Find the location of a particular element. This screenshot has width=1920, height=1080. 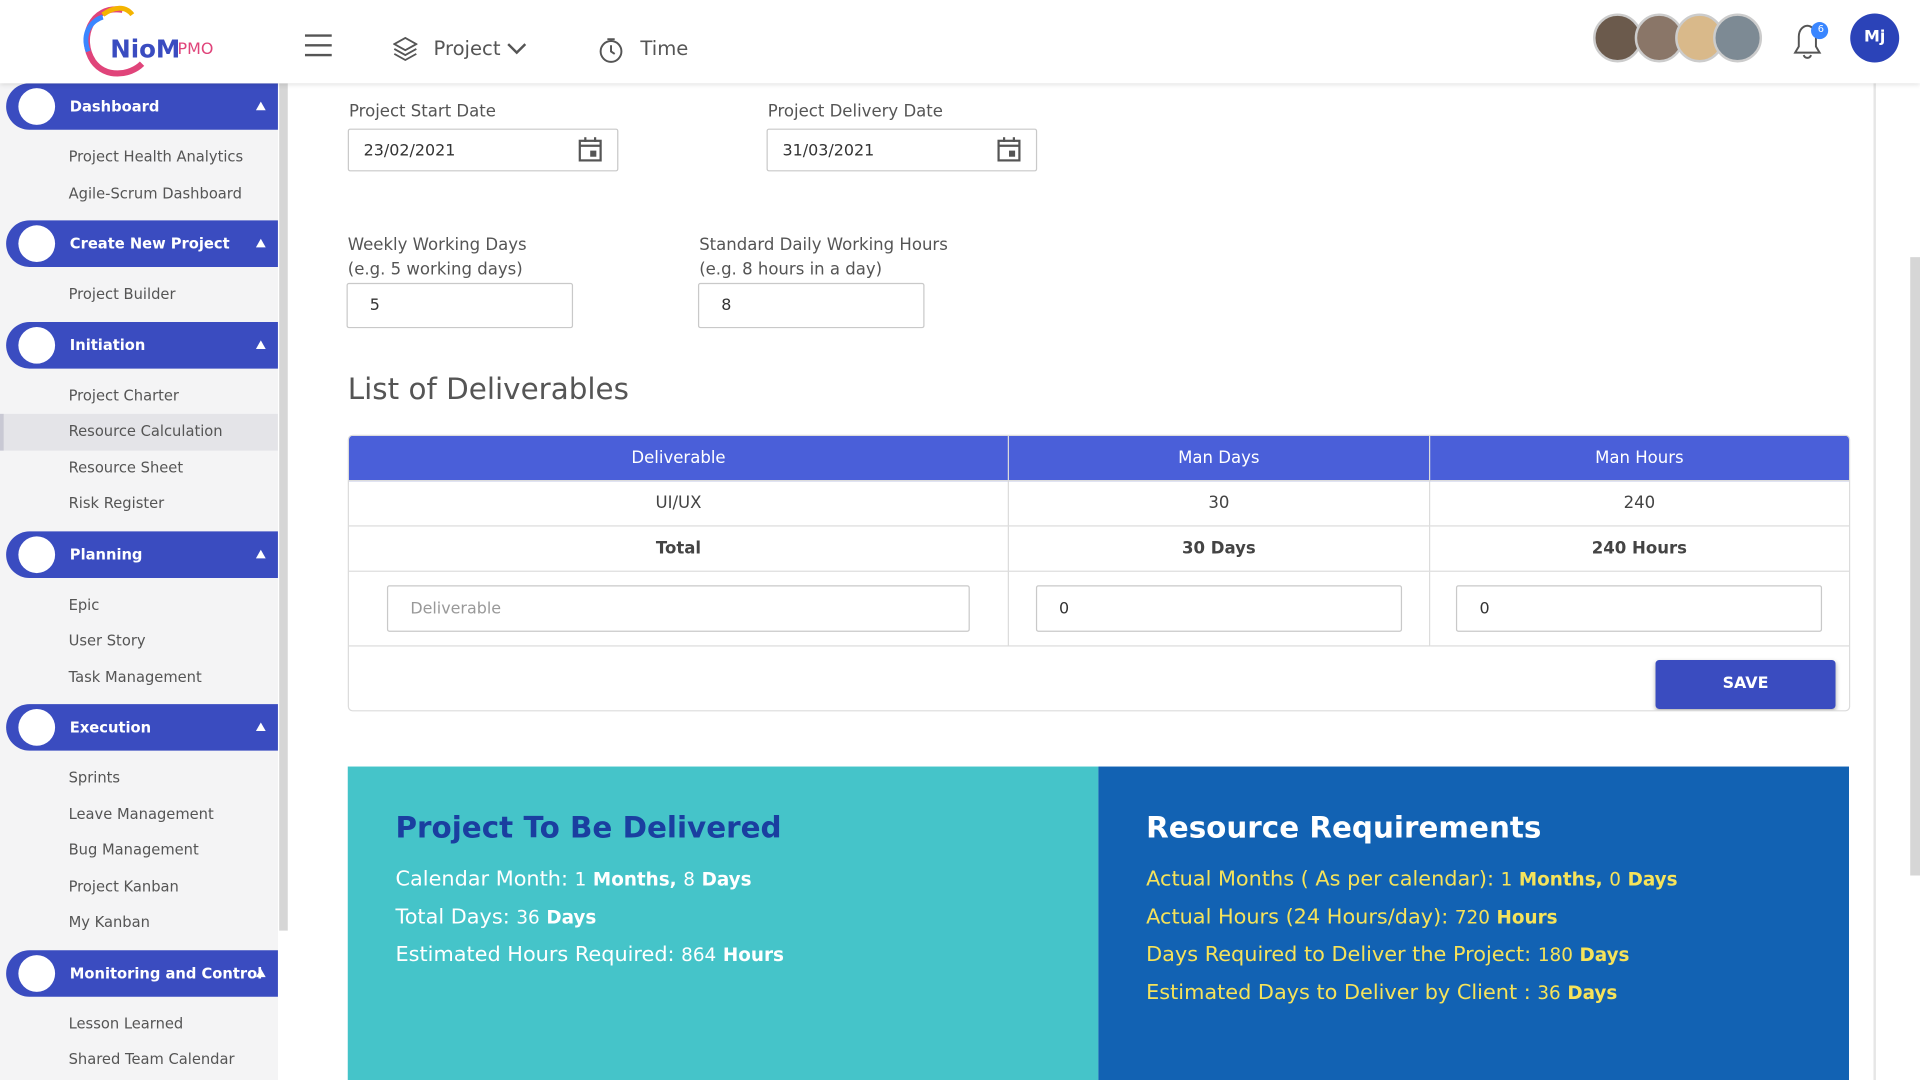

button-row: SAVE is located at coordinates (1098, 678).